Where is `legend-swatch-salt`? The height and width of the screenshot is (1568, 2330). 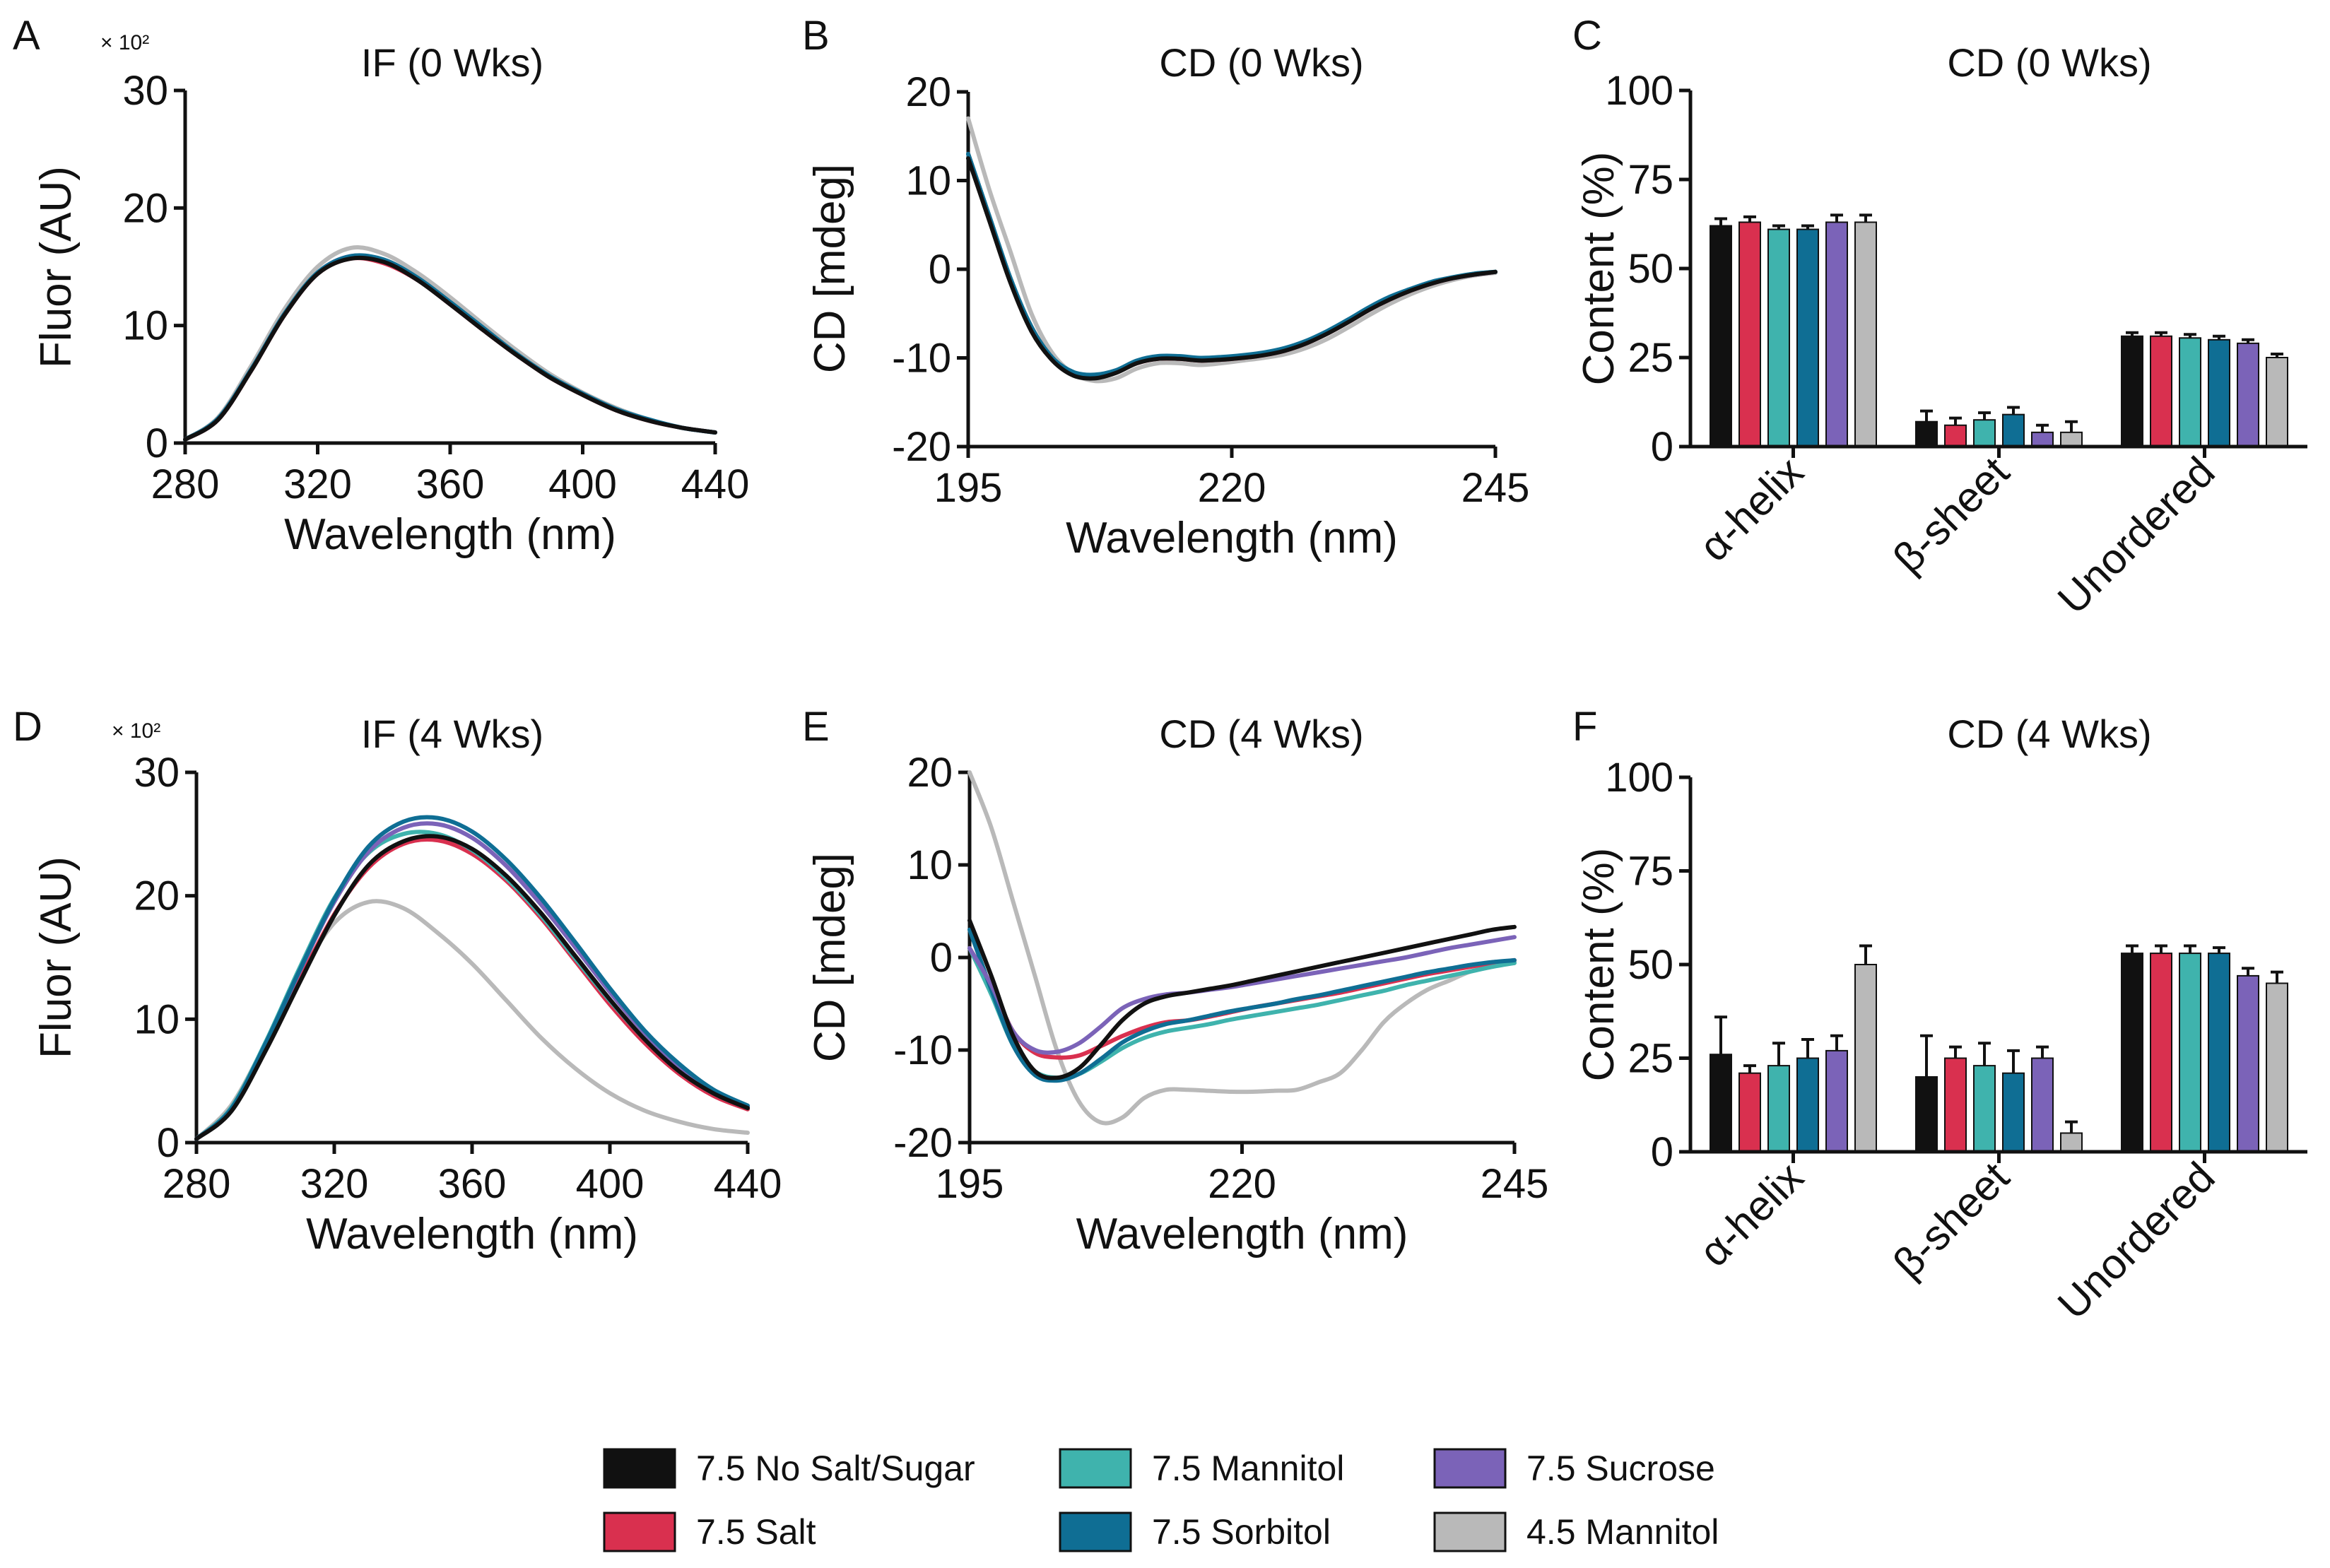
legend-swatch-salt is located at coordinates (639, 1531).